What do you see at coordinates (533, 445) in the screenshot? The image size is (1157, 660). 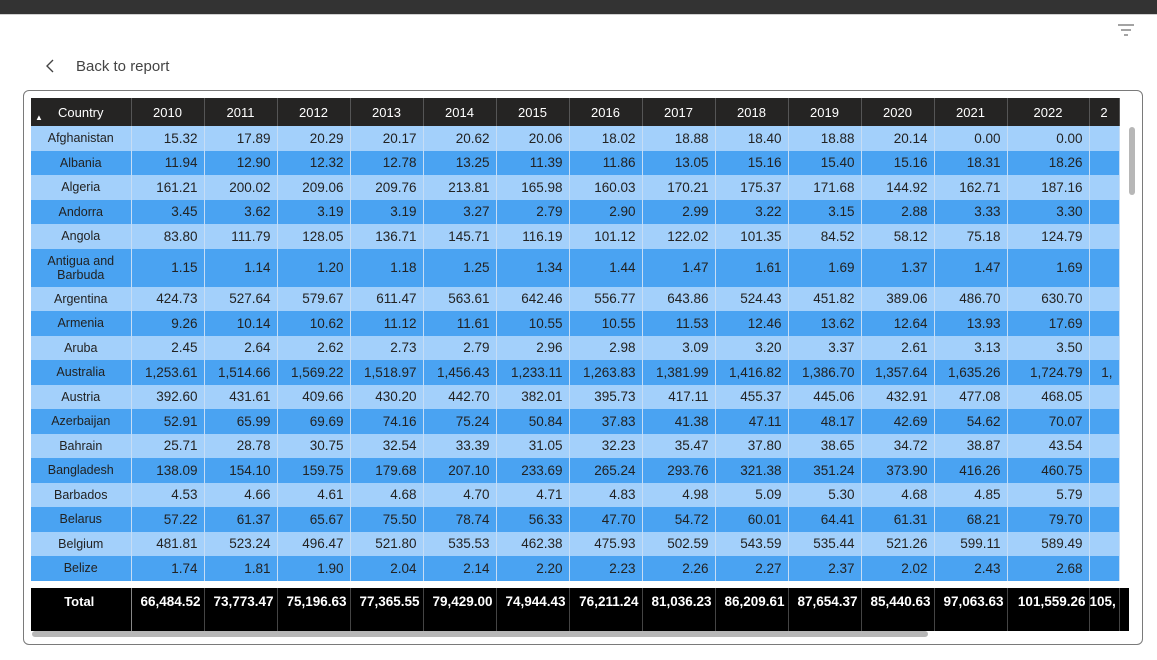 I see `value-cell: 31.05` at bounding box center [533, 445].